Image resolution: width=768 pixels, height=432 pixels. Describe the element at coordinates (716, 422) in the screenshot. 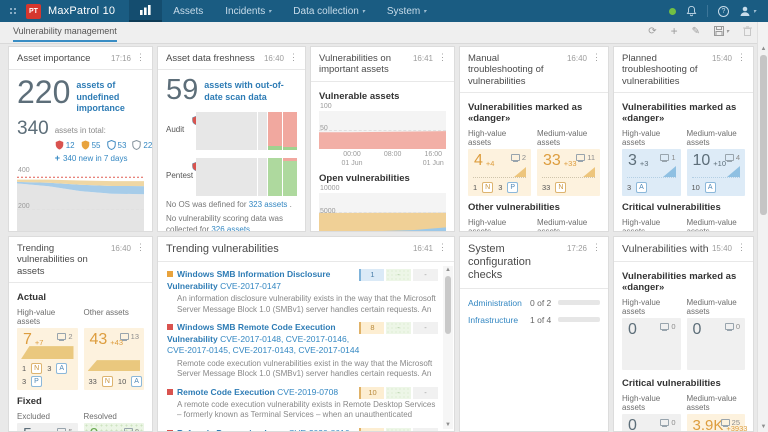

I see `stat-card-critical-medium: 3.9K+3933 25 3.9KN` at that location.